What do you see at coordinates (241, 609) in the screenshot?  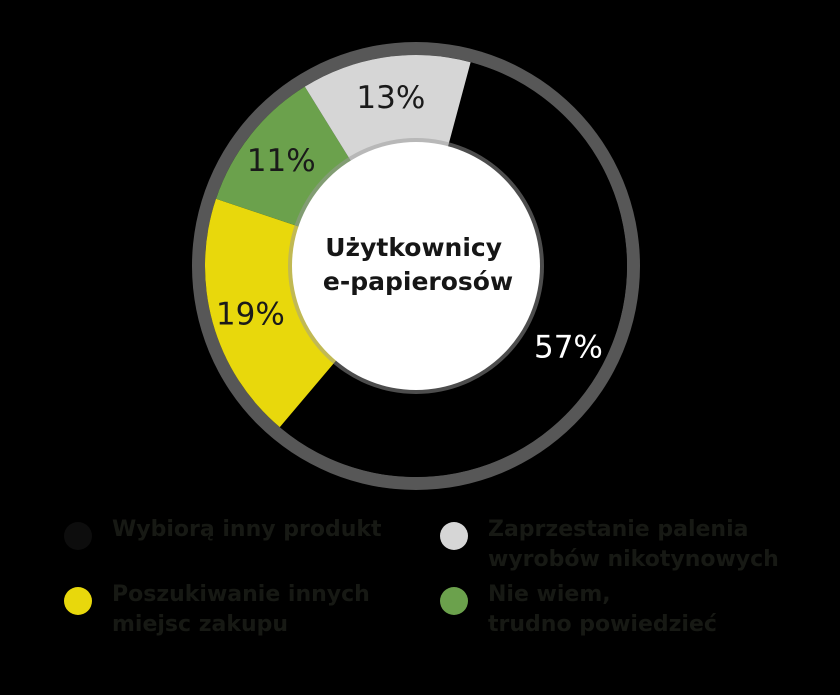 I see `legend-label: Poszukiwanie innych miejsc zakupu` at bounding box center [241, 609].